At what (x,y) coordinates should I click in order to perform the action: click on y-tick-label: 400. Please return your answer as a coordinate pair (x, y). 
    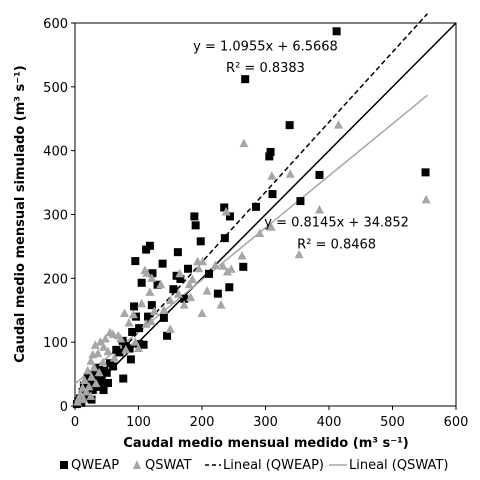
    Looking at the image, I should click on (55, 152).